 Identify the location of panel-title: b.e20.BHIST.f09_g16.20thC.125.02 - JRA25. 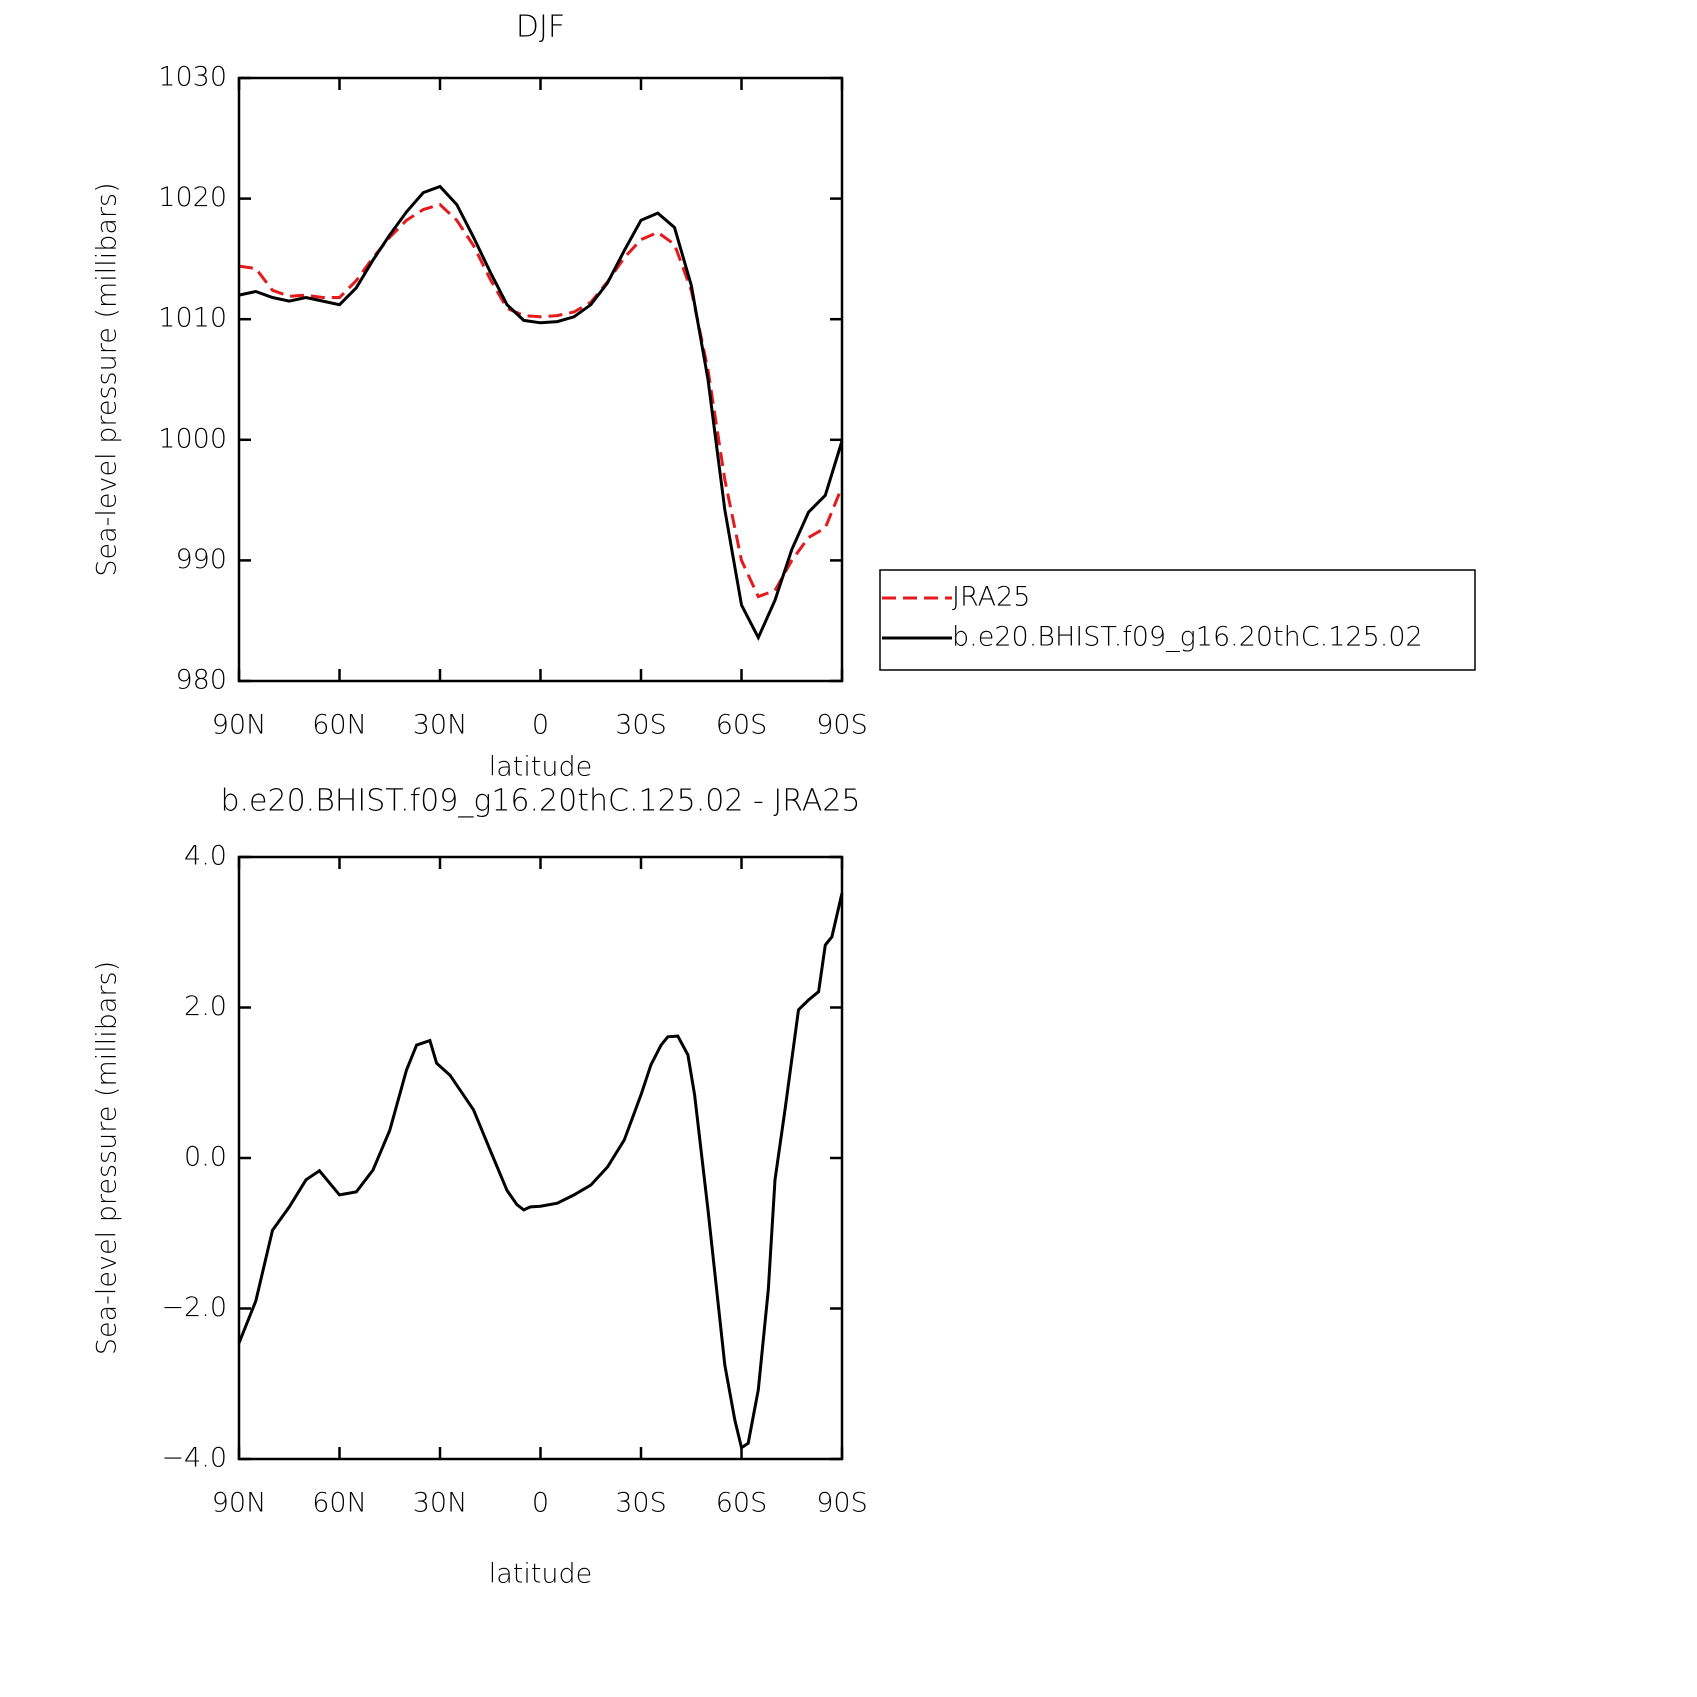
(540, 801).